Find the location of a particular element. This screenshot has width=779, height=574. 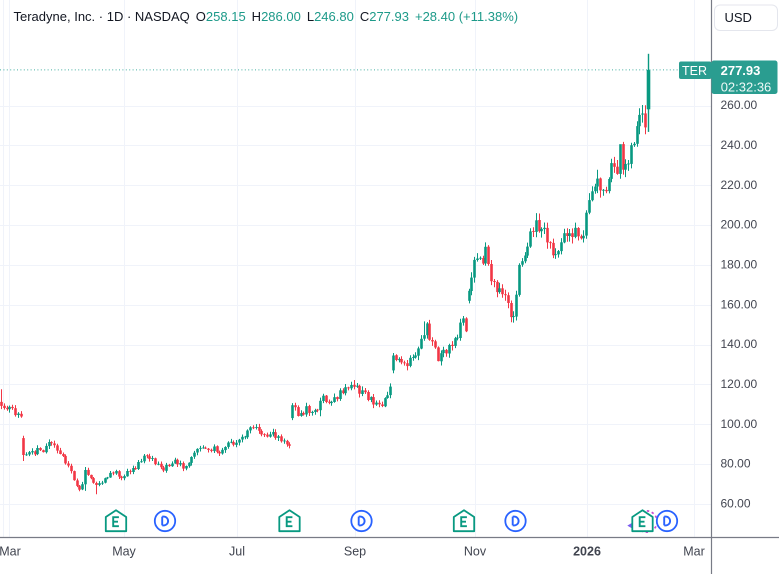

svg-text: USD is located at coordinates (738, 17).